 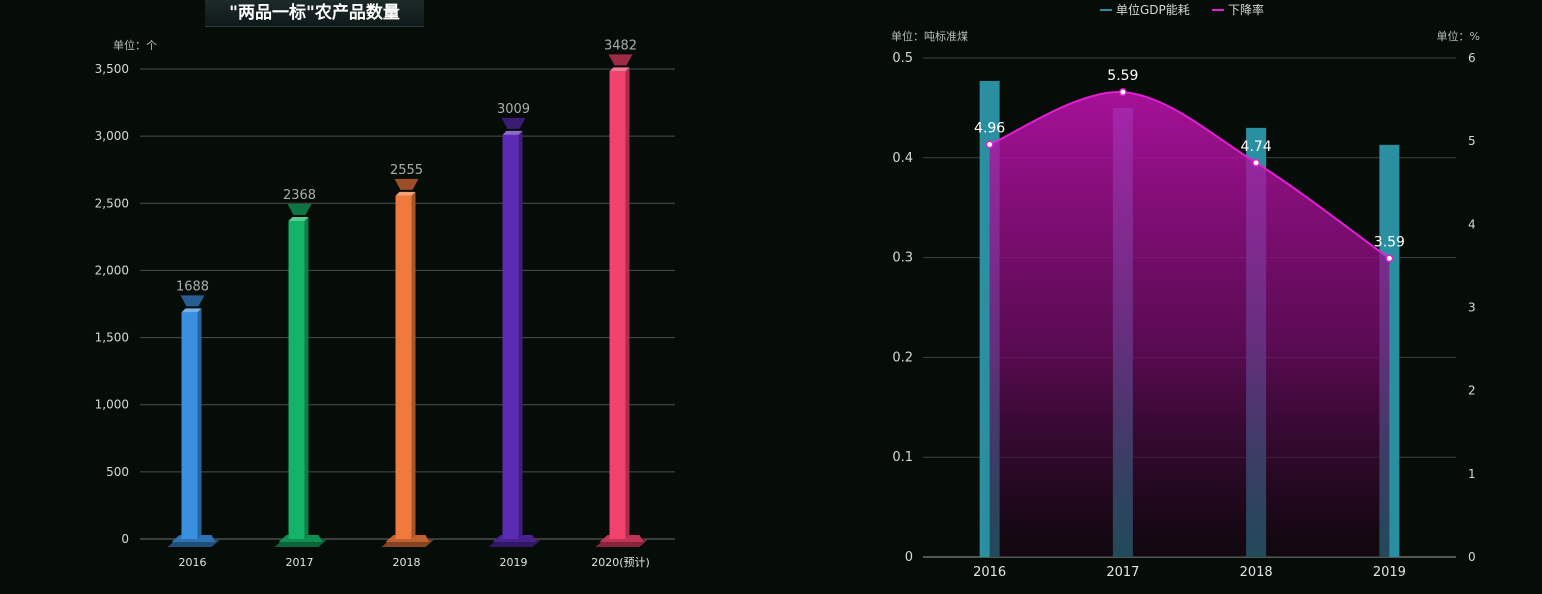 I want to click on bar-value-label: 2555, so click(x=406, y=170).